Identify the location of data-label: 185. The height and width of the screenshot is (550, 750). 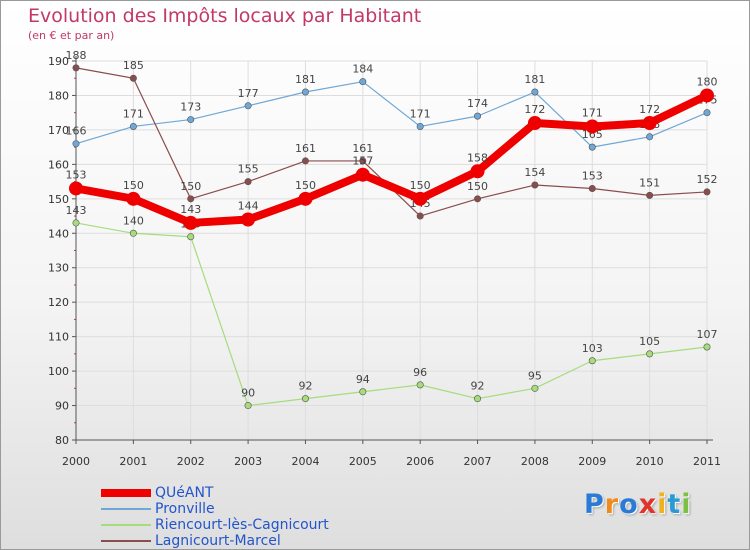
(133, 65).